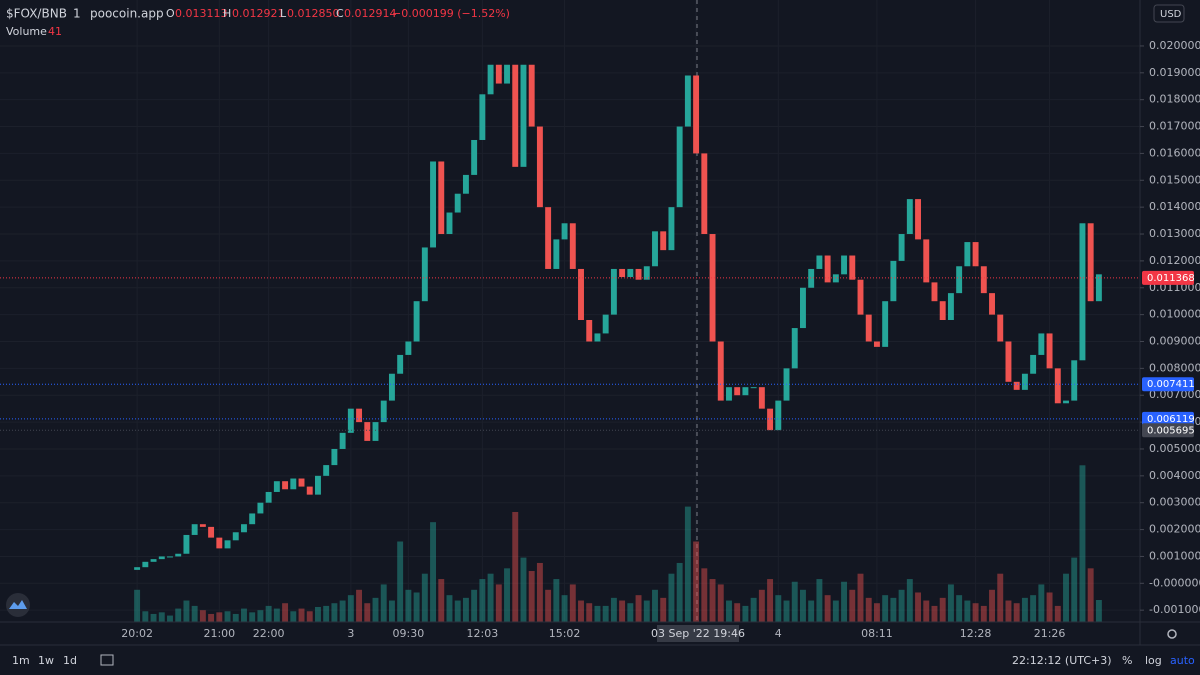  What do you see at coordinates (77, 14) in the screenshot?
I see `interval: 1` at bounding box center [77, 14].